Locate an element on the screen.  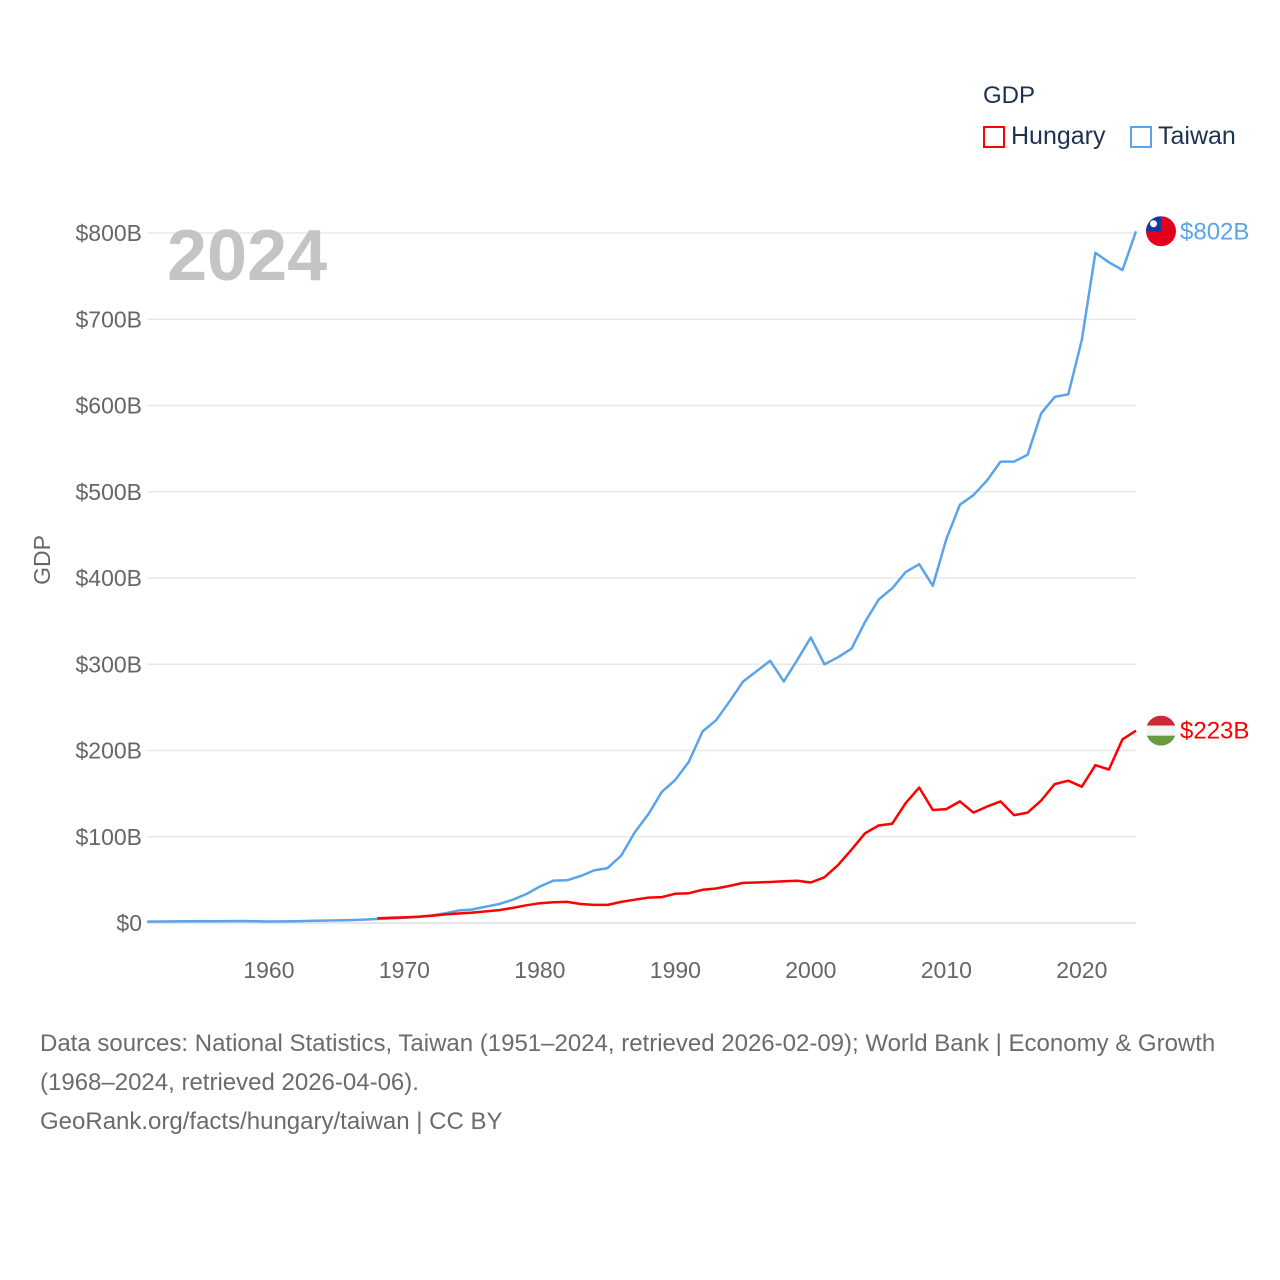
end-label-taiwan: $802B is located at coordinates (1214, 231).